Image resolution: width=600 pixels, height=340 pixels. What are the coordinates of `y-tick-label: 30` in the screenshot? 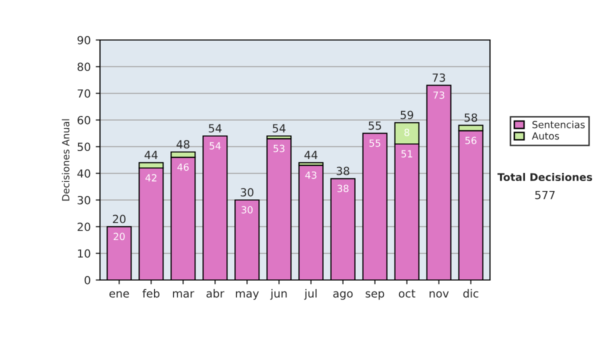 It's located at (84, 200).